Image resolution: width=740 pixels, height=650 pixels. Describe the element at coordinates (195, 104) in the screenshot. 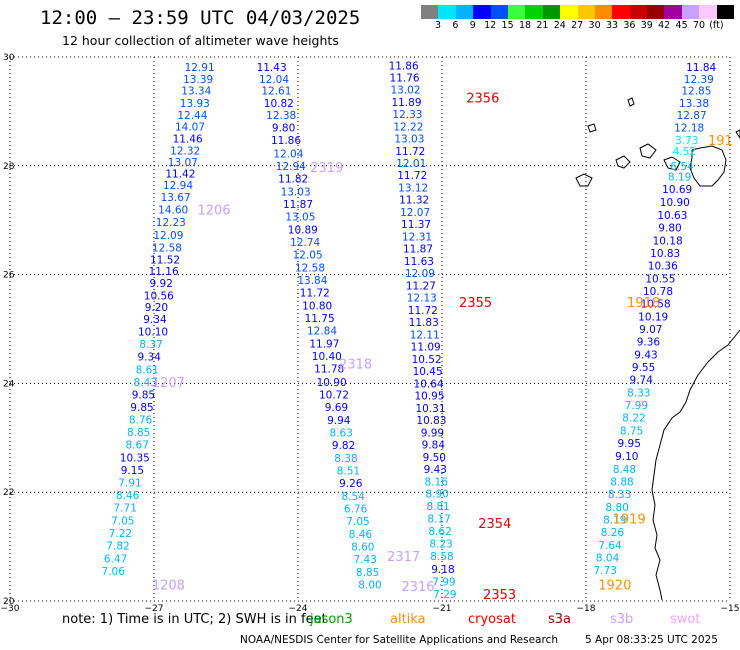

I see `wave-height-value: 13.93` at that location.